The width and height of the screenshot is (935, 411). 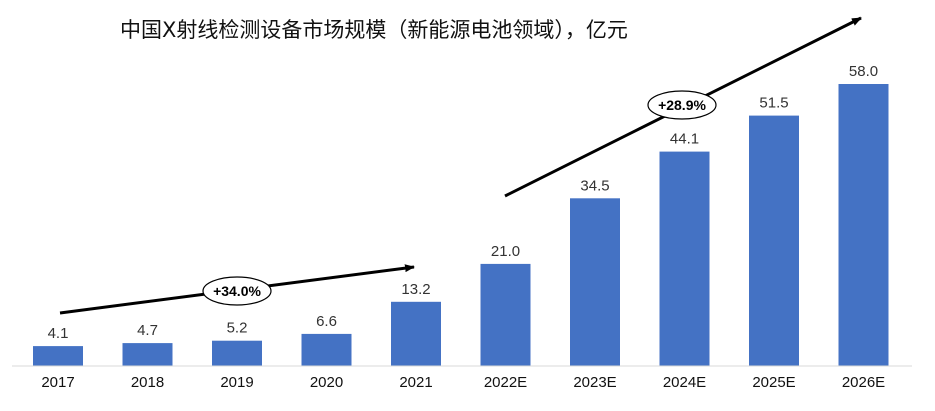 What do you see at coordinates (415, 289) in the screenshot?
I see `data-label-2021: 13.2` at bounding box center [415, 289].